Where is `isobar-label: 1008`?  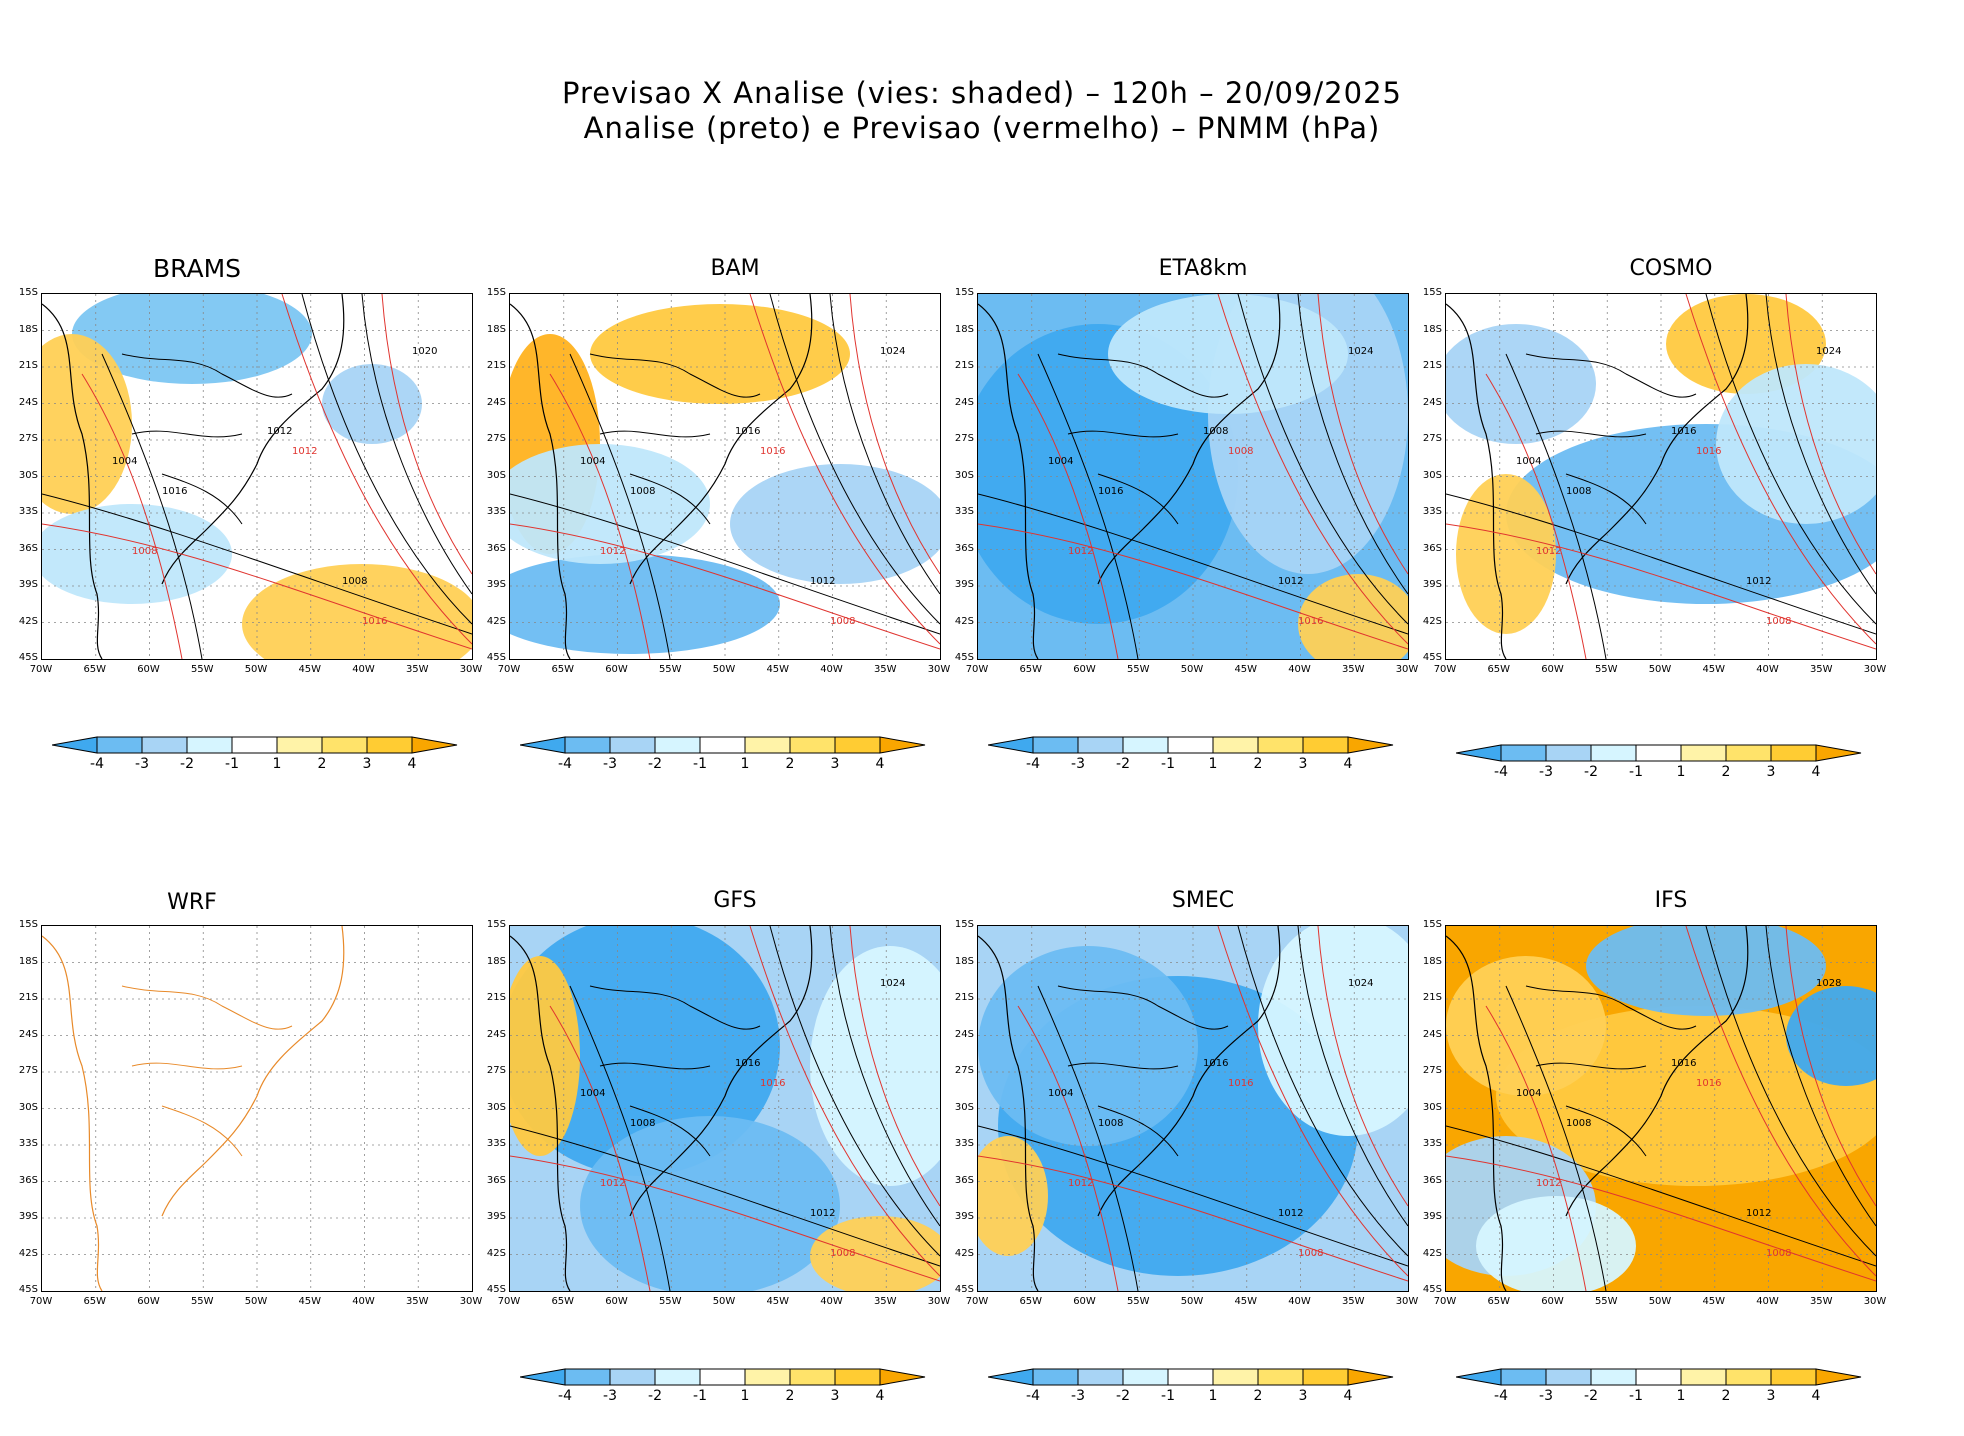 isobar-label: 1008 is located at coordinates (354, 581).